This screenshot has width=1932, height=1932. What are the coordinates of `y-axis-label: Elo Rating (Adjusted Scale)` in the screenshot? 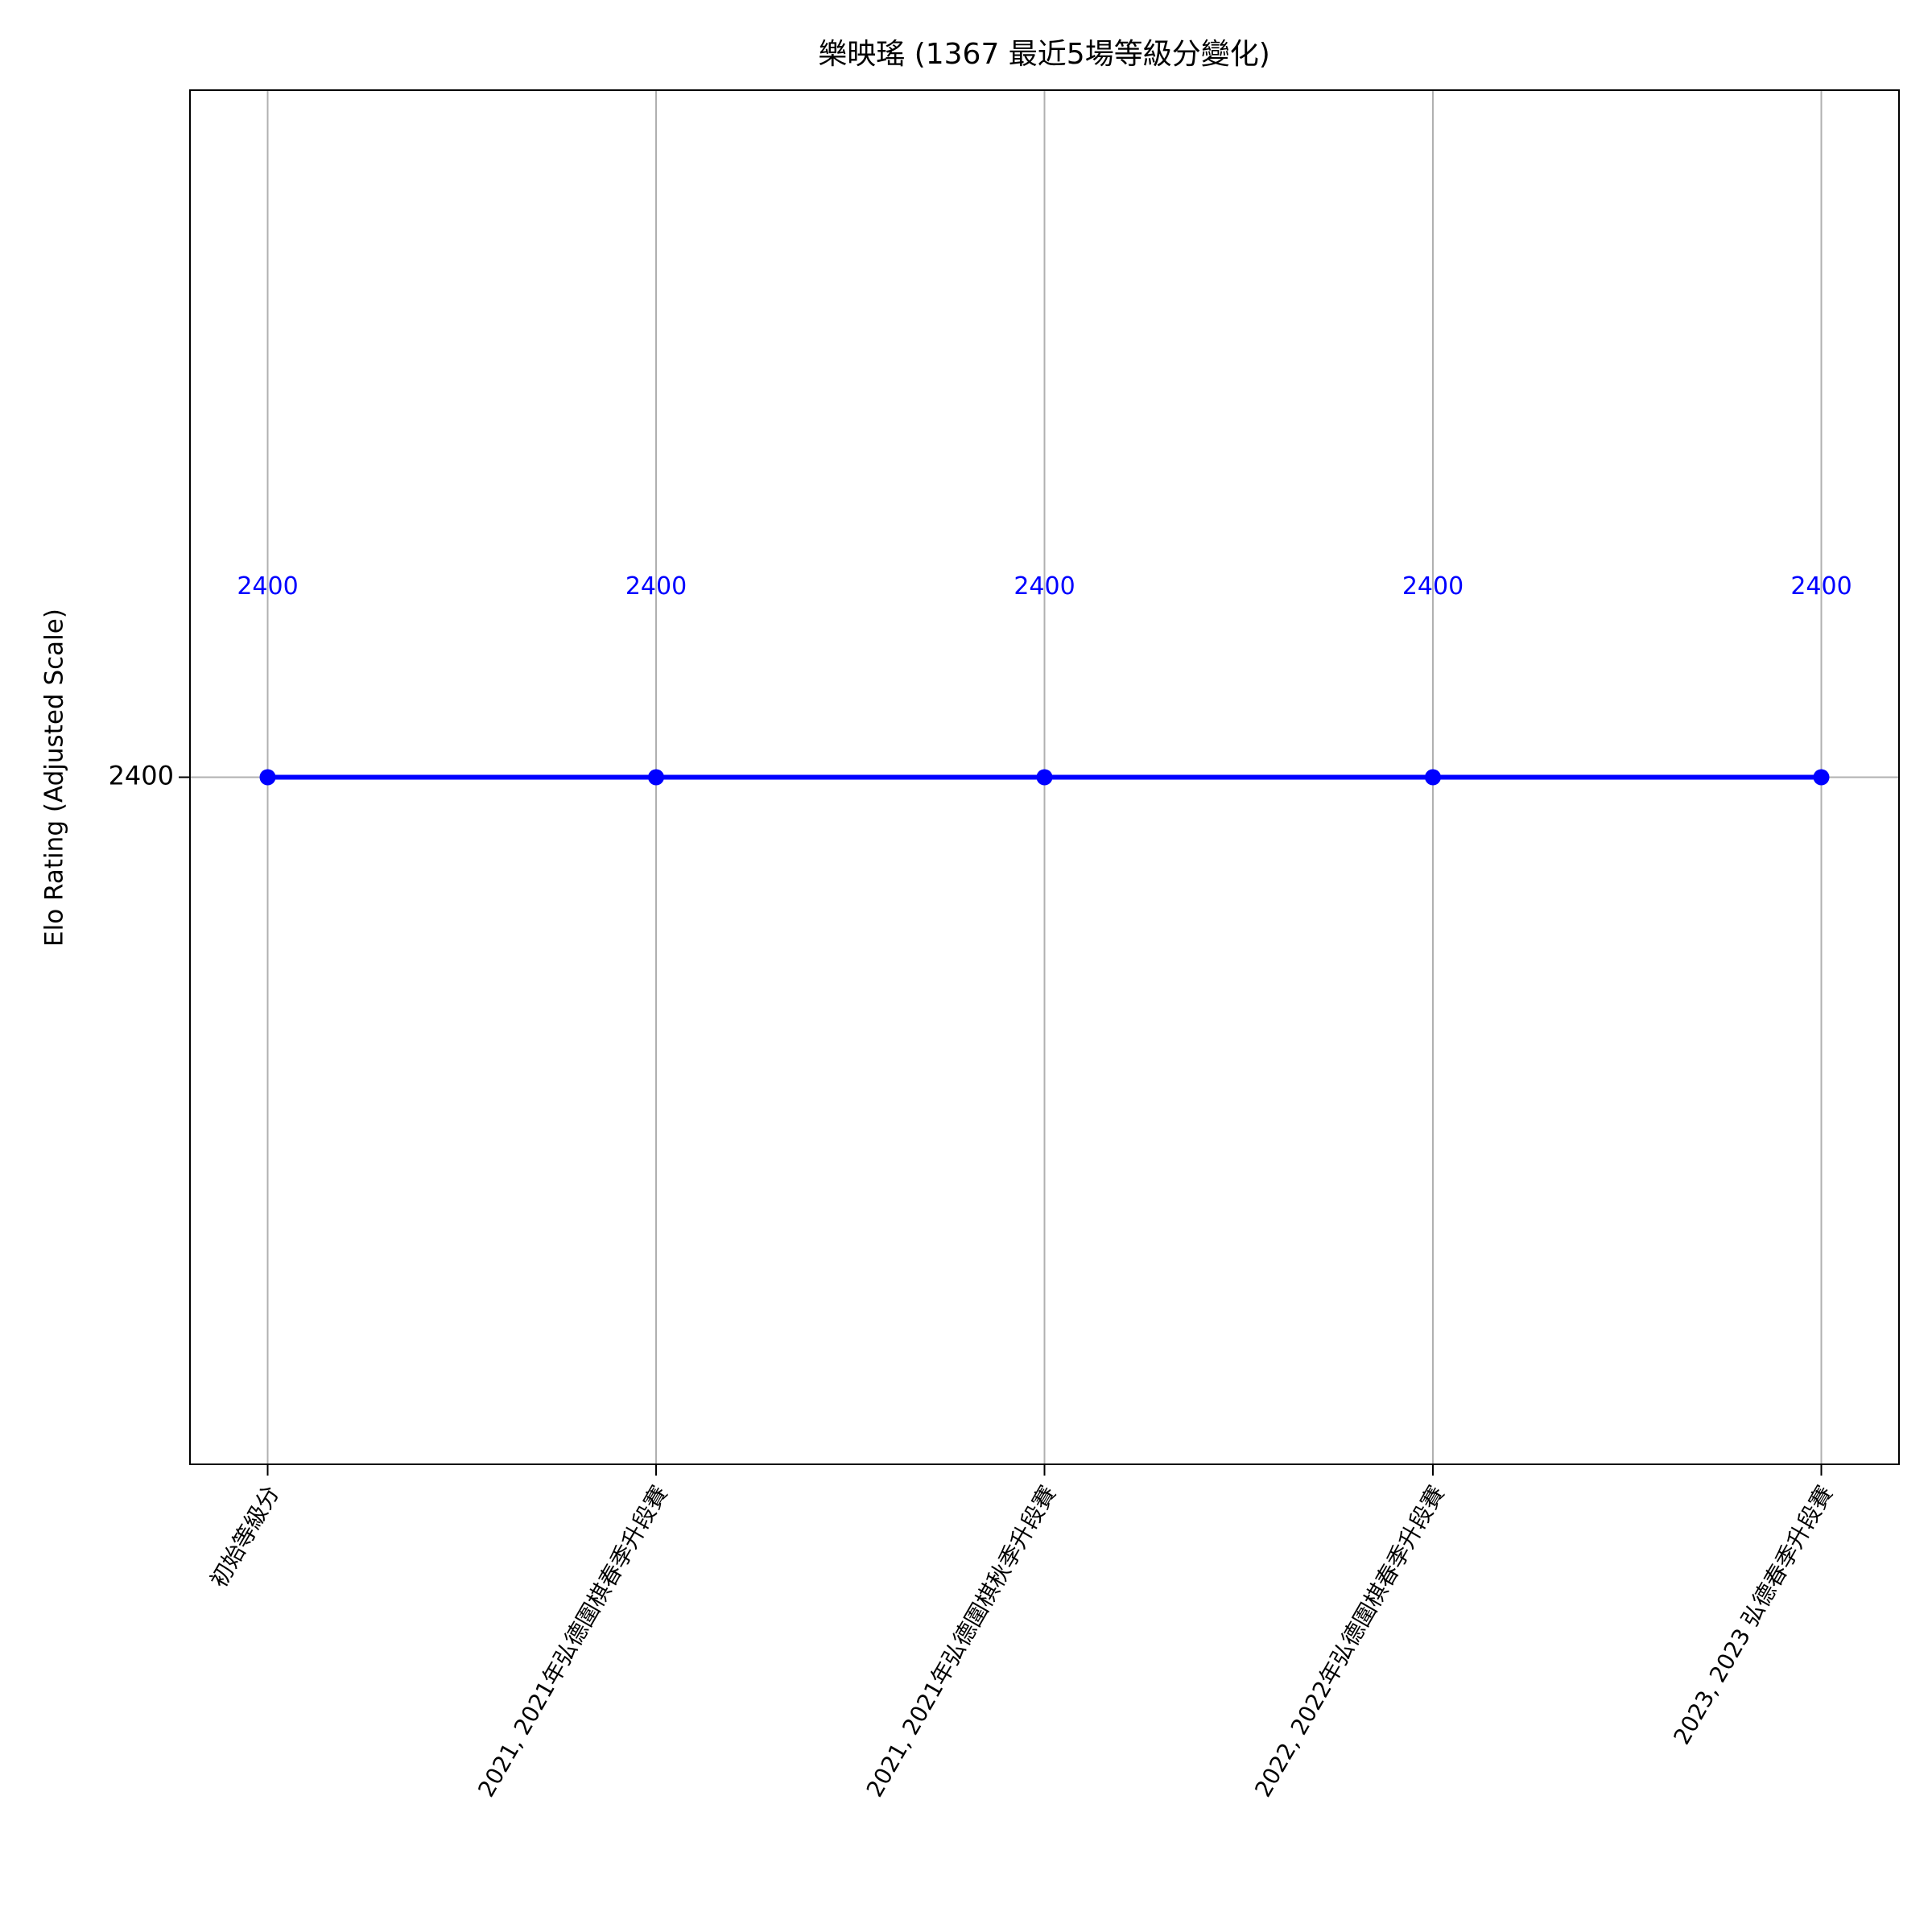 It's located at (54, 778).